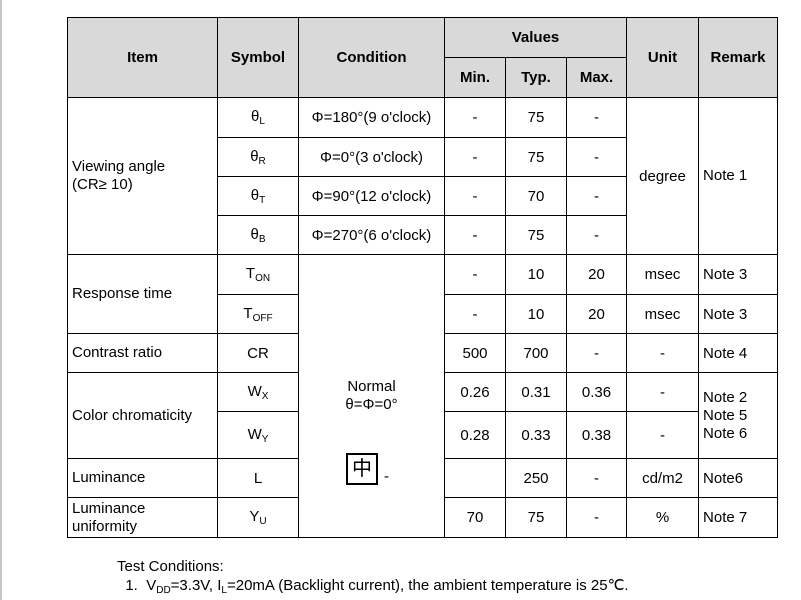 The height and width of the screenshot is (600, 801). I want to click on symbol-cell: θL, so click(258, 117).